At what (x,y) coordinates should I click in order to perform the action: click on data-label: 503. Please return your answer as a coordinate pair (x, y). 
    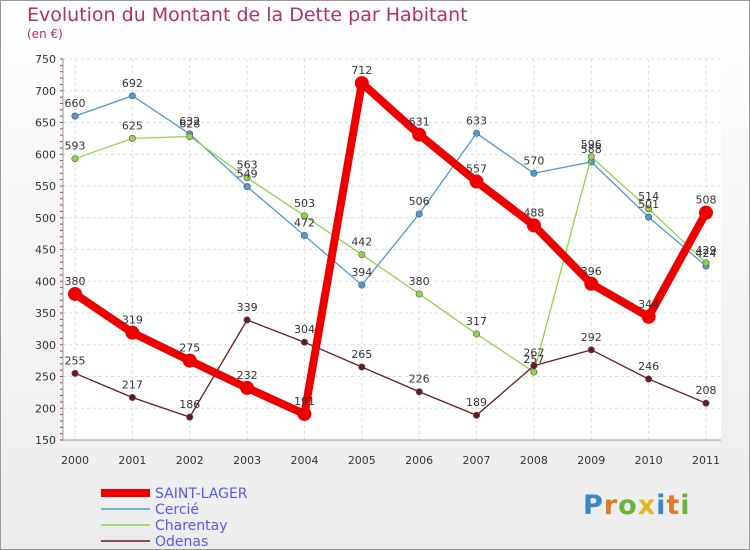
    Looking at the image, I should click on (304, 203).